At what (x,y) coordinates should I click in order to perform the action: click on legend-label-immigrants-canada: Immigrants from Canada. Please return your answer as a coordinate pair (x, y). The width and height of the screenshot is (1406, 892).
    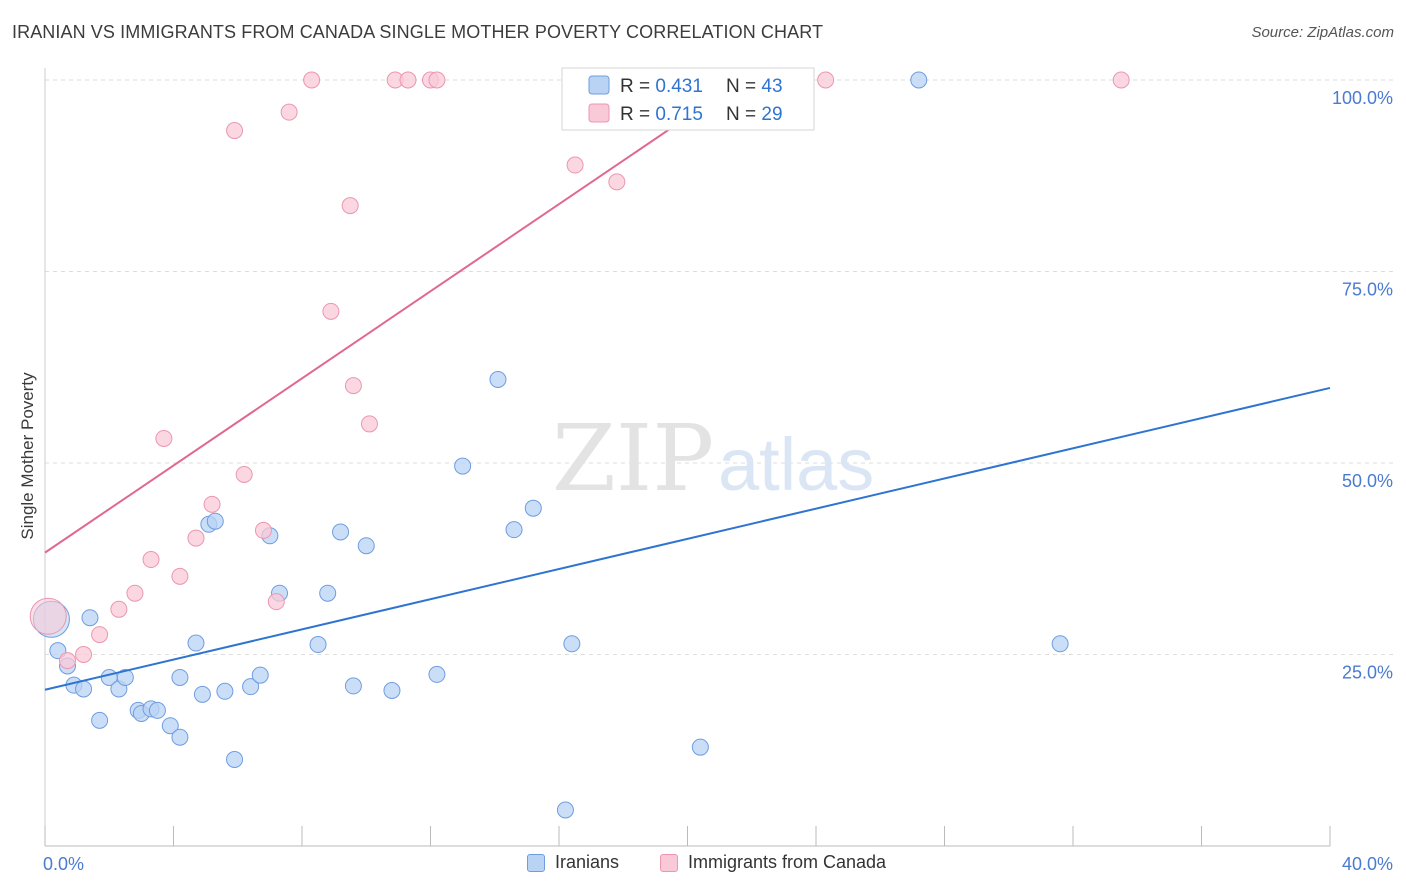
    Looking at the image, I should click on (787, 862).